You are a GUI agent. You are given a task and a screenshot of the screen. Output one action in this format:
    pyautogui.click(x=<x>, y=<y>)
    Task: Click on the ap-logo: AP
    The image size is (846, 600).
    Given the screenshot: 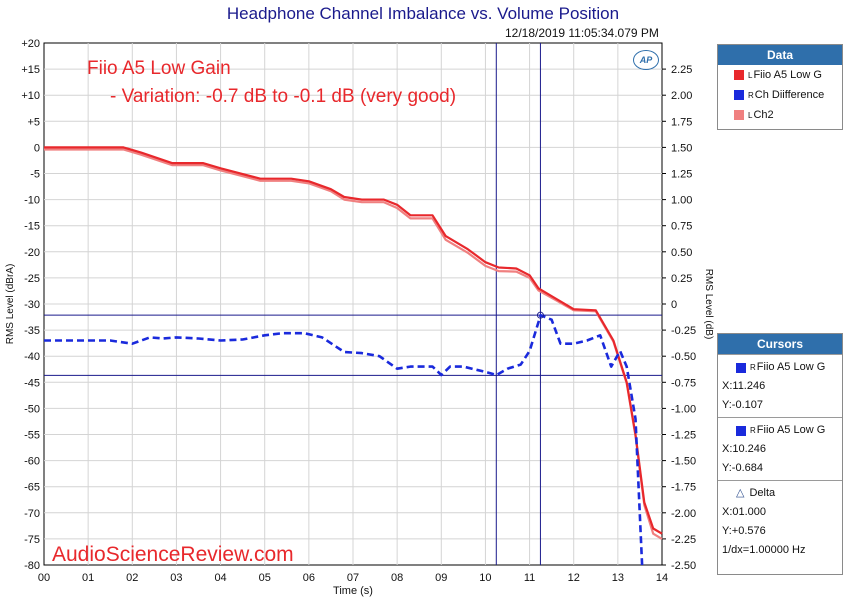 What is the action you would take?
    pyautogui.click(x=646, y=60)
    